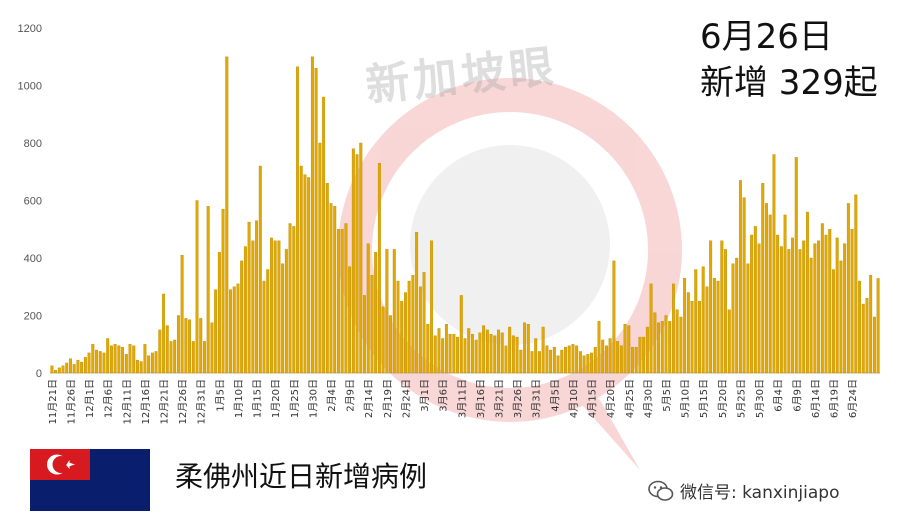 The image size is (905, 531). What do you see at coordinates (481, 398) in the screenshot?
I see `x-tick-label: 3月16日` at bounding box center [481, 398].